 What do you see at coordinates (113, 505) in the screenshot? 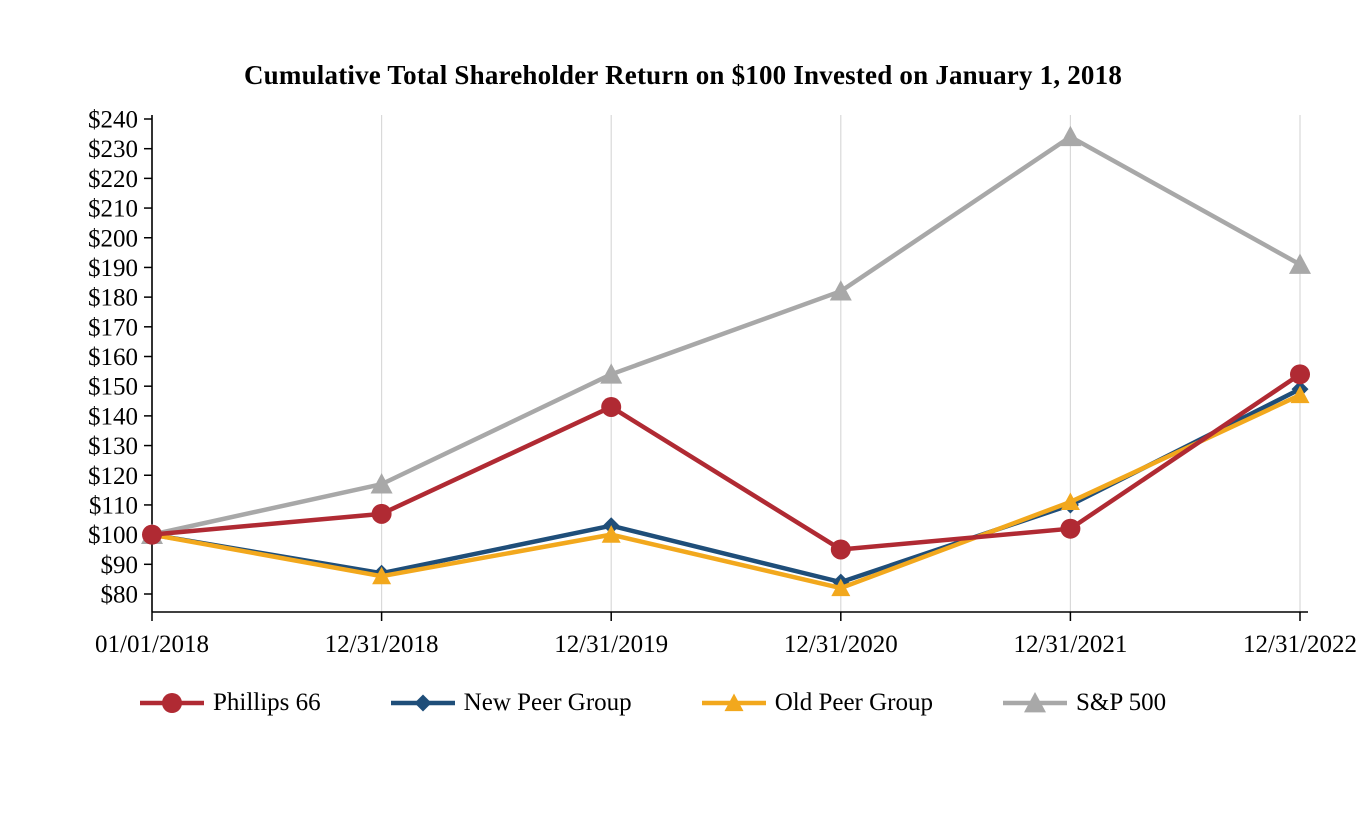
I see `y-tick-label: $110` at bounding box center [113, 505].